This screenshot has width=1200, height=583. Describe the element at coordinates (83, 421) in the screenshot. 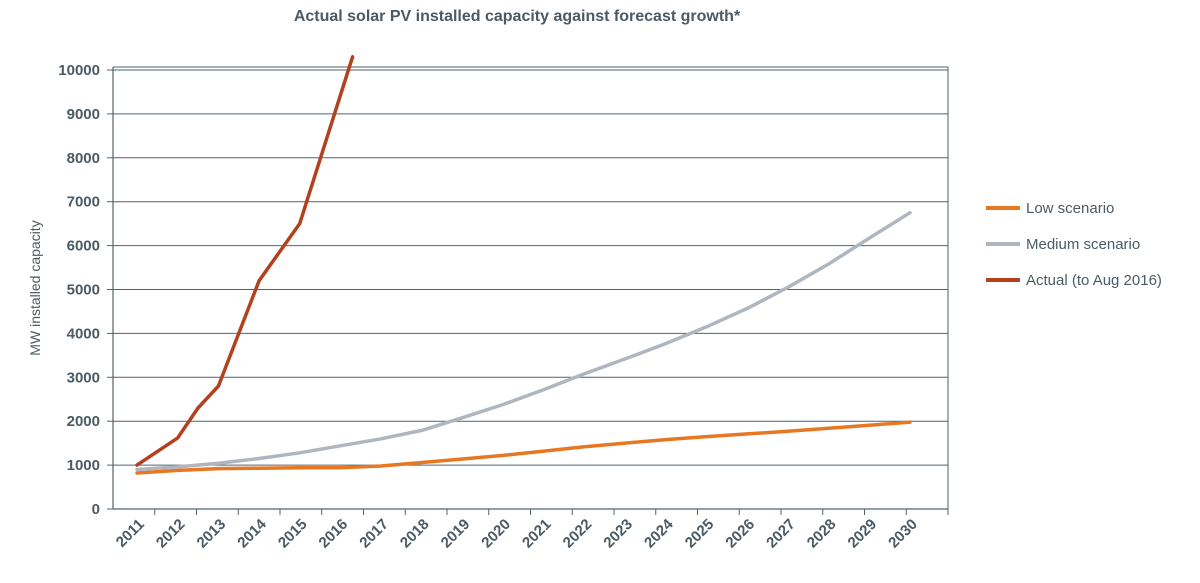

I see `y-tick-label: 2000` at that location.